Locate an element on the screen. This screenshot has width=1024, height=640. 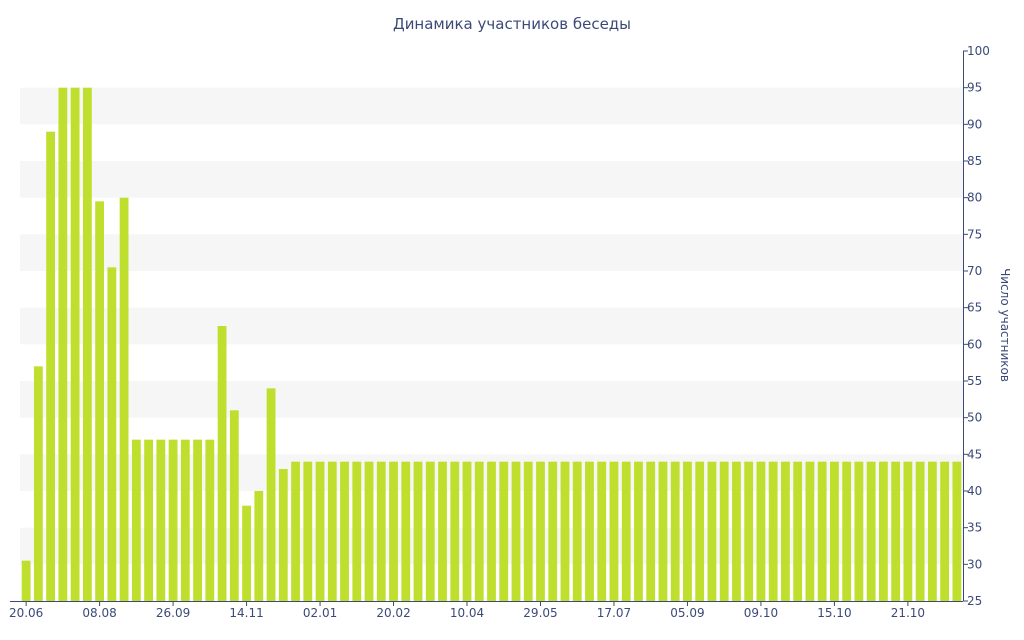
chart-title: Динамика участников беседы is located at coordinates (512, 24).